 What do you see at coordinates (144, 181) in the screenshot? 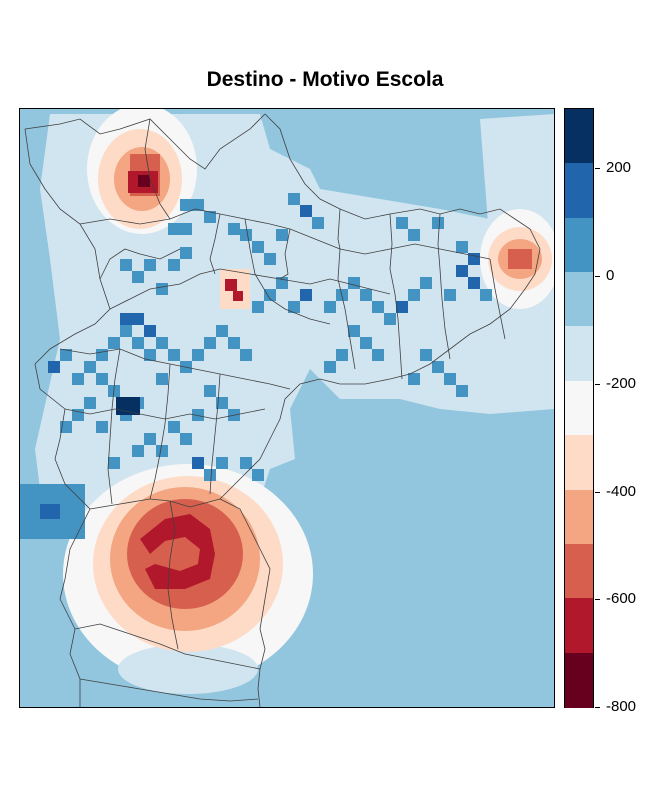
I see `north-hotspot-darkred` at bounding box center [144, 181].